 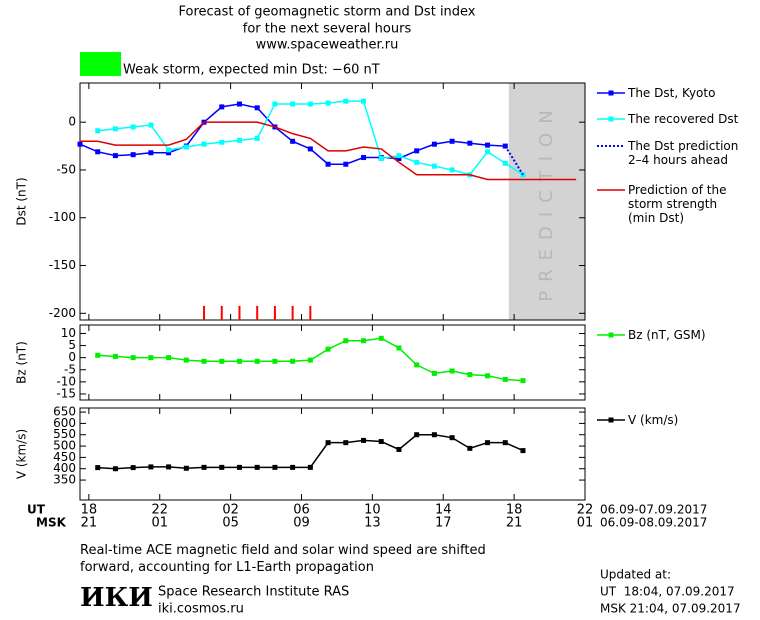 What do you see at coordinates (100, 64) in the screenshot?
I see `storm-level-box` at bounding box center [100, 64].